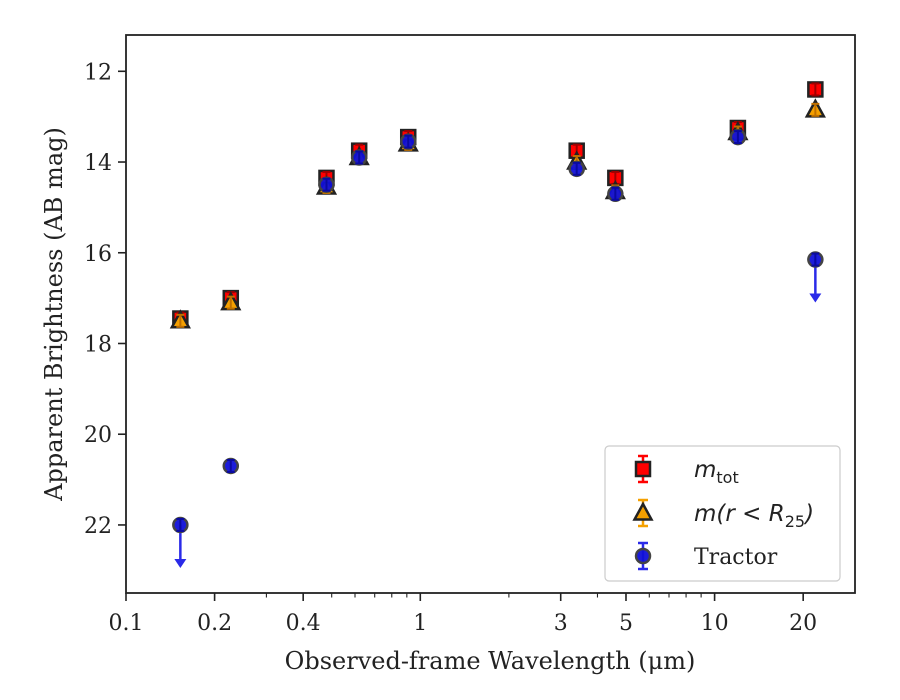 The width and height of the screenshot is (900, 700). Describe the element at coordinates (98, 163) in the screenshot. I see `y-tick-label-1: 14` at that location.